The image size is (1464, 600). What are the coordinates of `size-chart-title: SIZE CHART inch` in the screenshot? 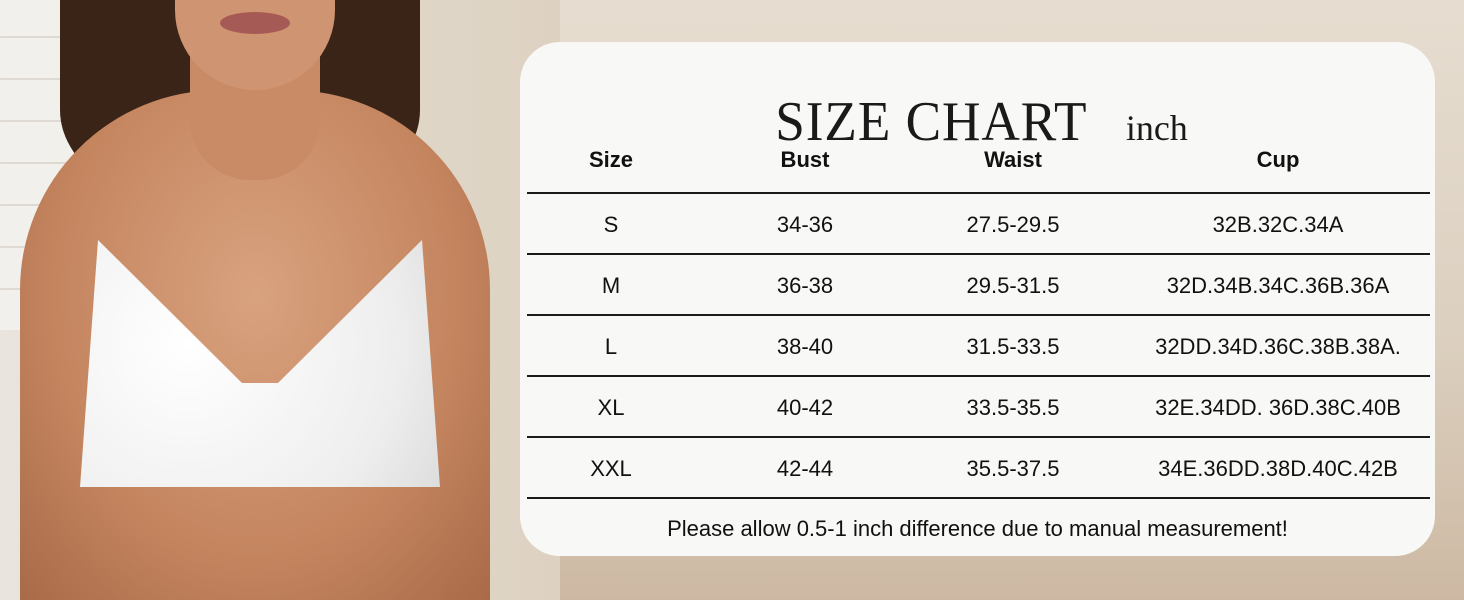 It's located at (977, 122).